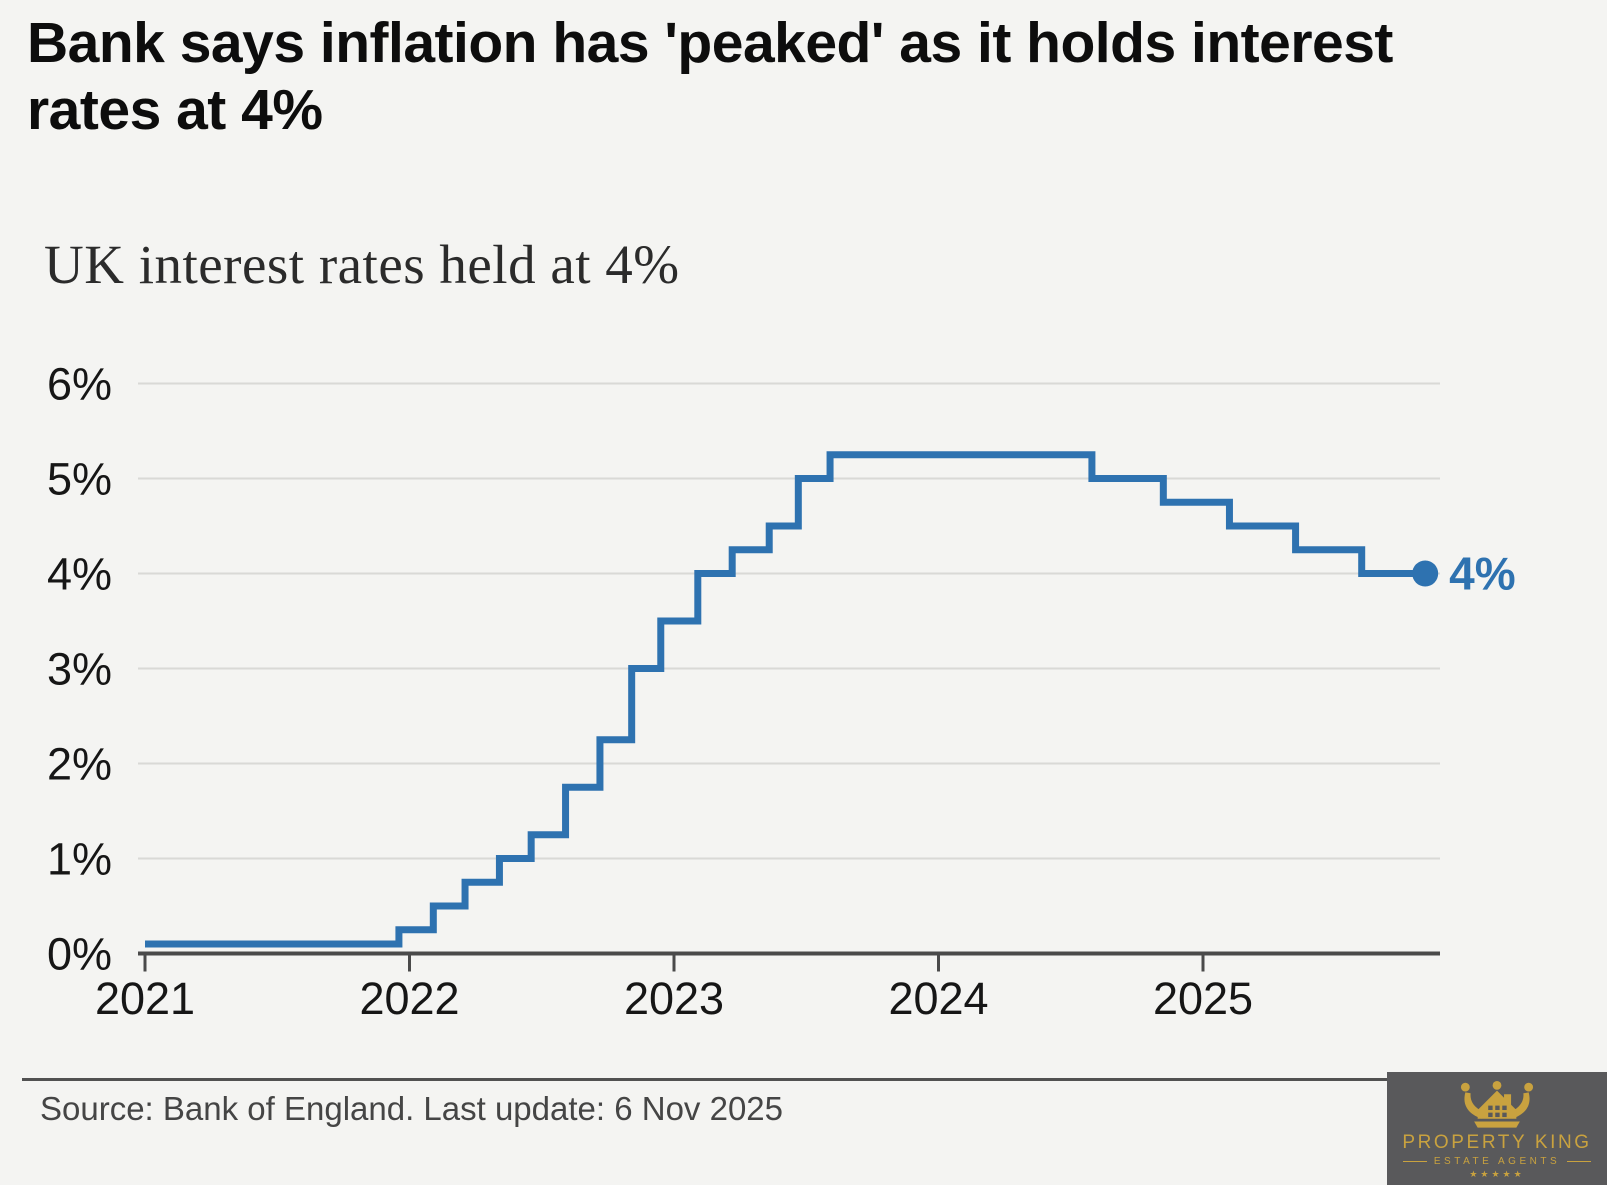 This screenshot has height=1185, width=1607. I want to click on logo-tagline-text: ESTATE AGENTS, so click(1497, 1161).